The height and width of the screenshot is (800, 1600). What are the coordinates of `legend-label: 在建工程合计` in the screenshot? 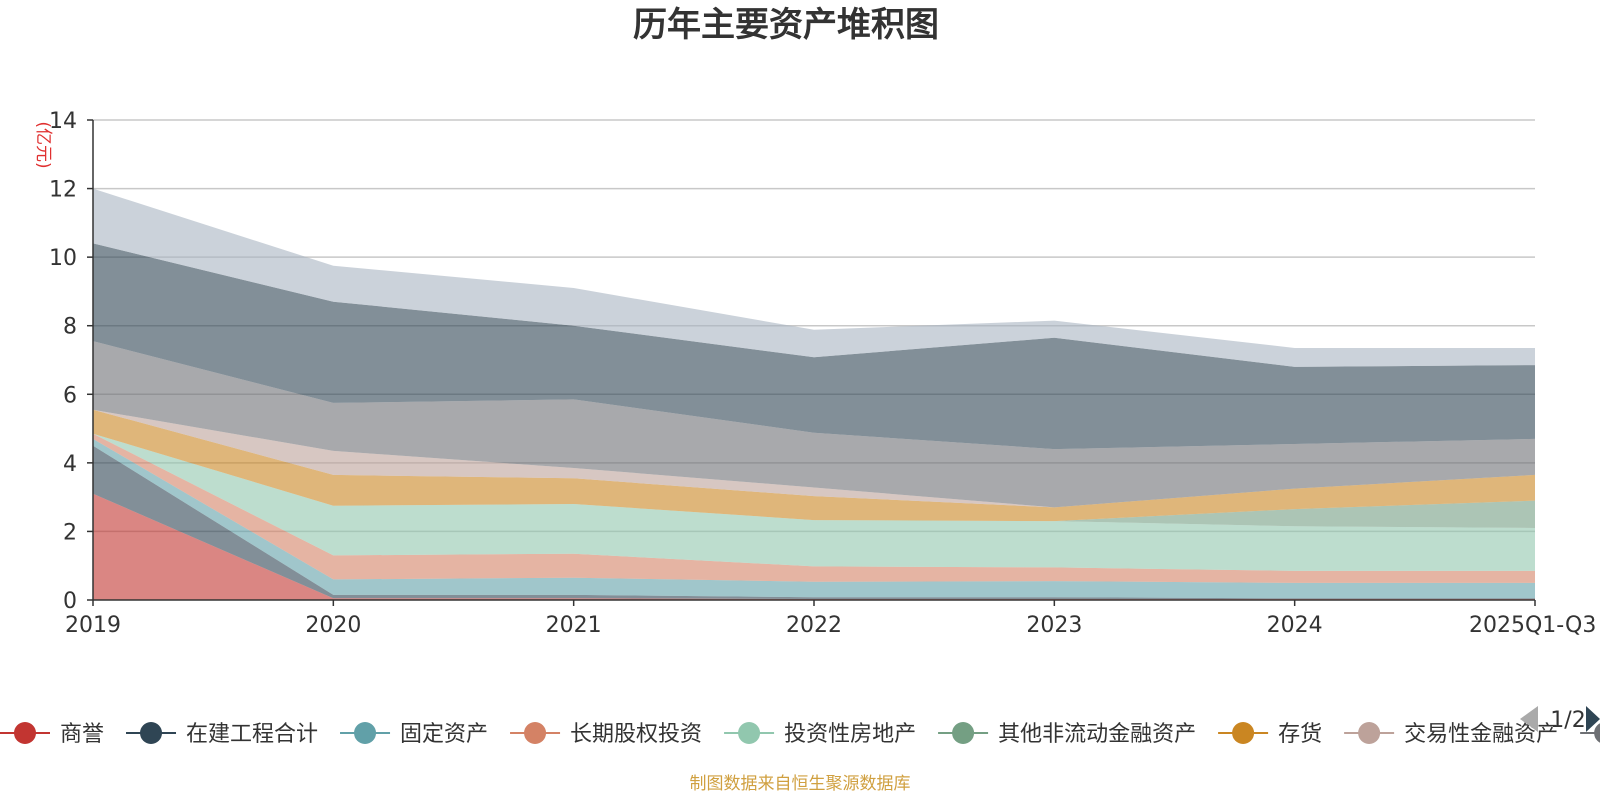 It's located at (252, 734).